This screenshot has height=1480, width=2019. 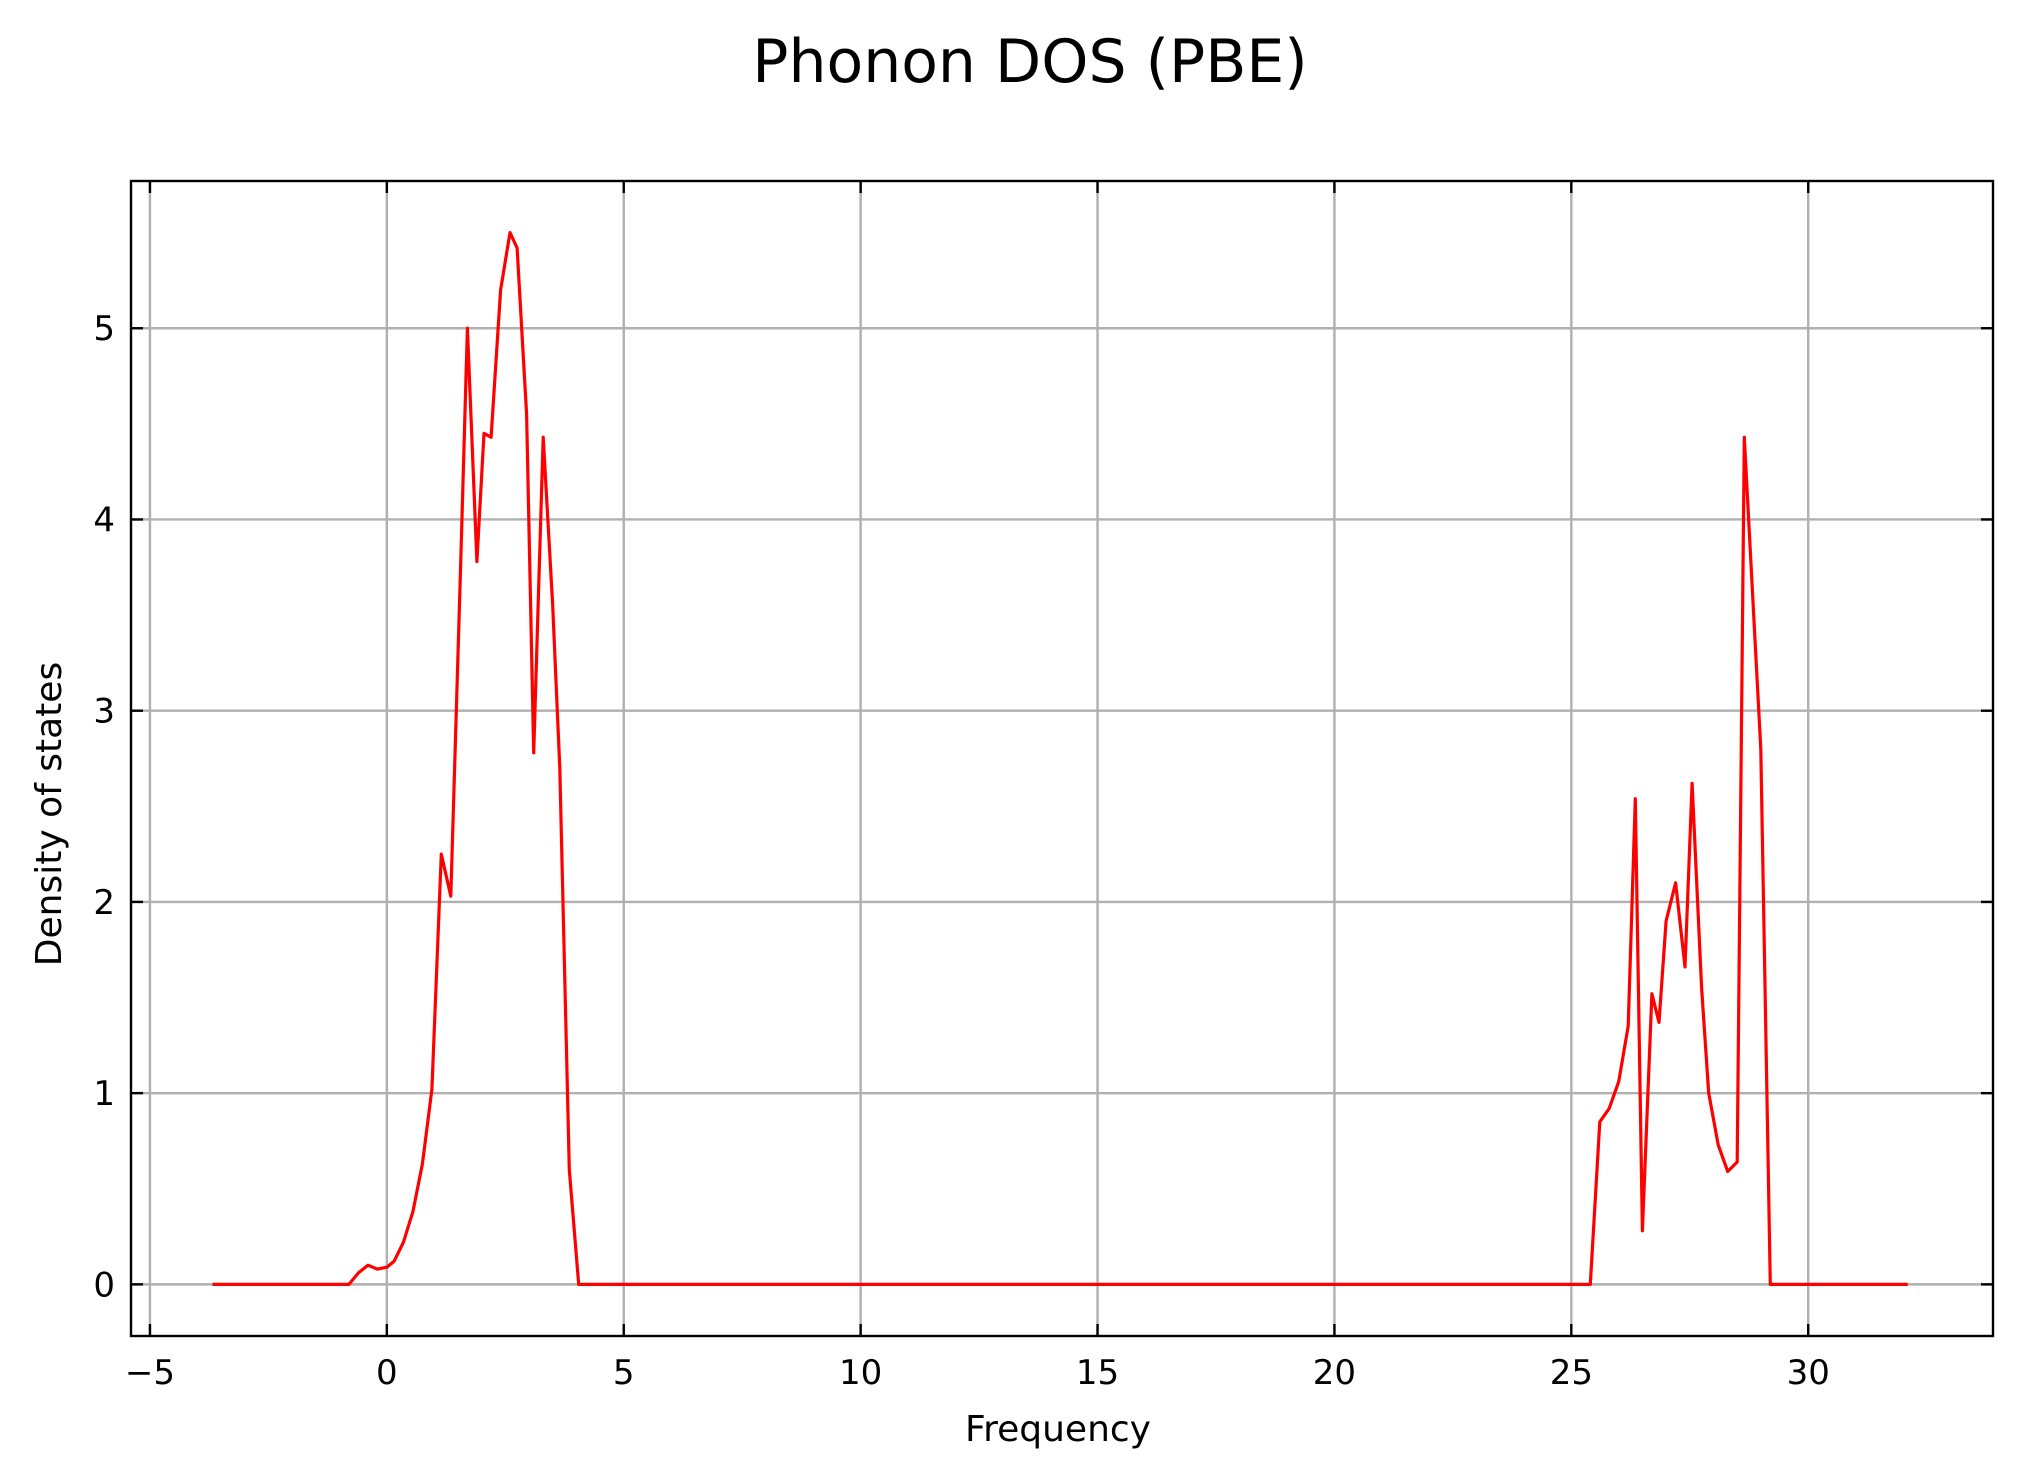 I want to click on y-tick-label: 0, so click(x=104, y=1285).